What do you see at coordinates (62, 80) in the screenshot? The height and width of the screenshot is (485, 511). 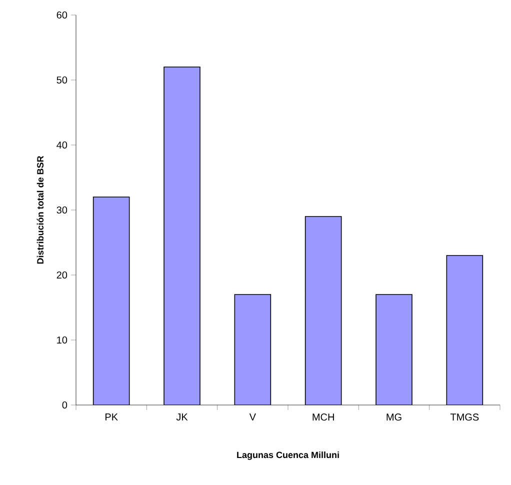 I see `y-tick-label: 50` at bounding box center [62, 80].